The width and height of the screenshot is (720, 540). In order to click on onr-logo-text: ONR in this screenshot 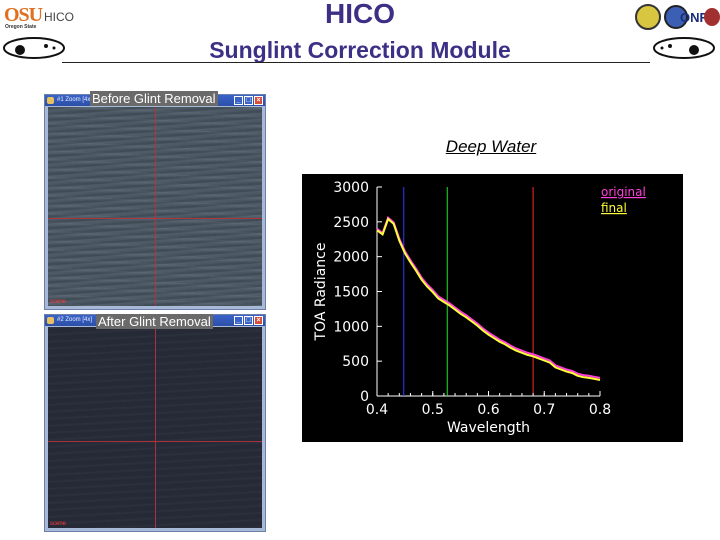, I will do `click(694, 17)`.